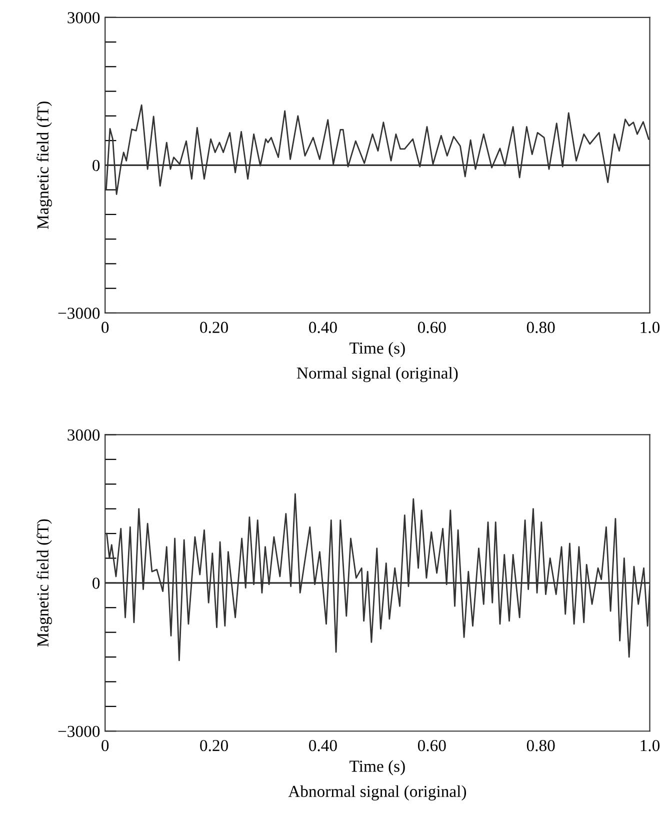 This screenshot has width=661, height=828. Describe the element at coordinates (377, 792) in the screenshot. I see `text: Abnormal signal (original)` at that location.